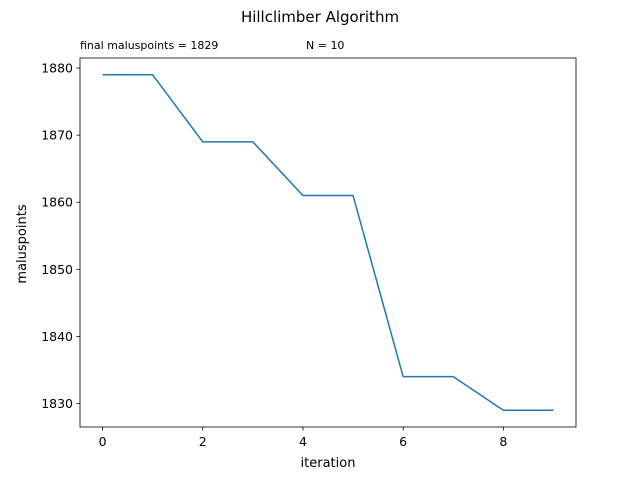 Image resolution: width=640 pixels, height=480 pixels. I want to click on y-tick-label: 1880, so click(57, 68).